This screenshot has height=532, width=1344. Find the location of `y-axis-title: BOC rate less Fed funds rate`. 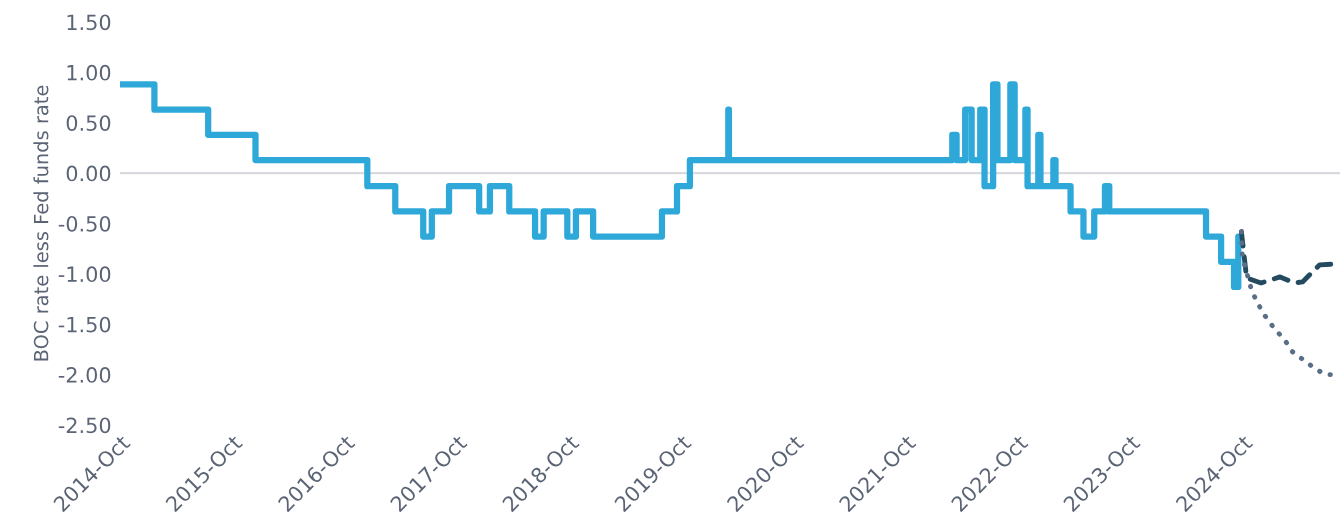

y-axis-title: BOC rate less Fed funds rate is located at coordinates (41, 223).